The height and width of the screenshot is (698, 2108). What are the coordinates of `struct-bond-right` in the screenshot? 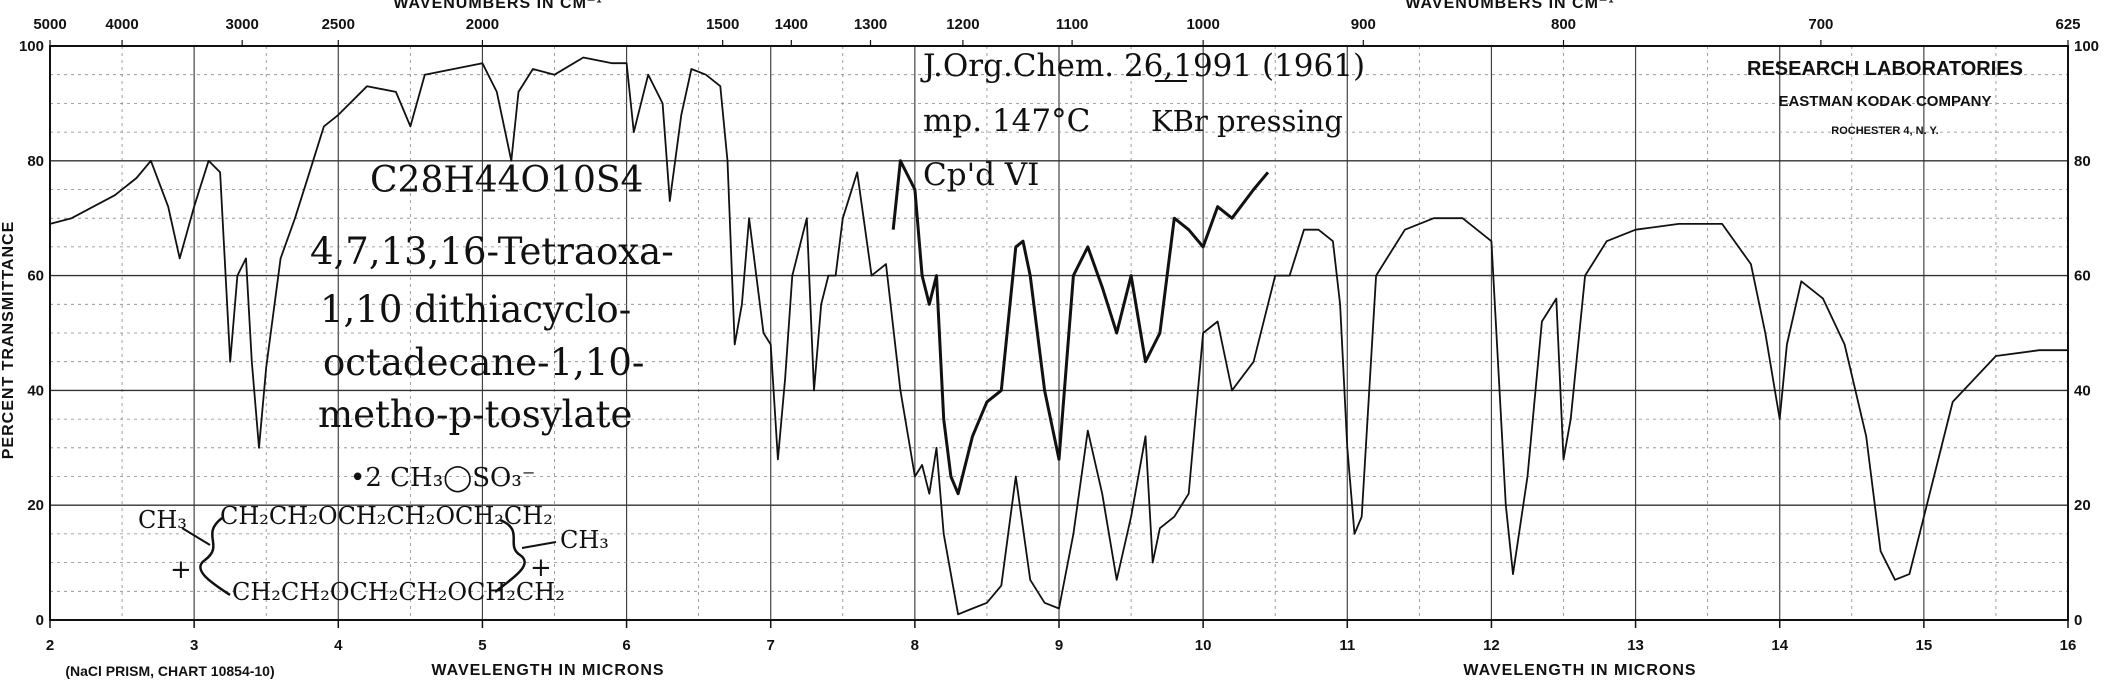 It's located at (539, 545).